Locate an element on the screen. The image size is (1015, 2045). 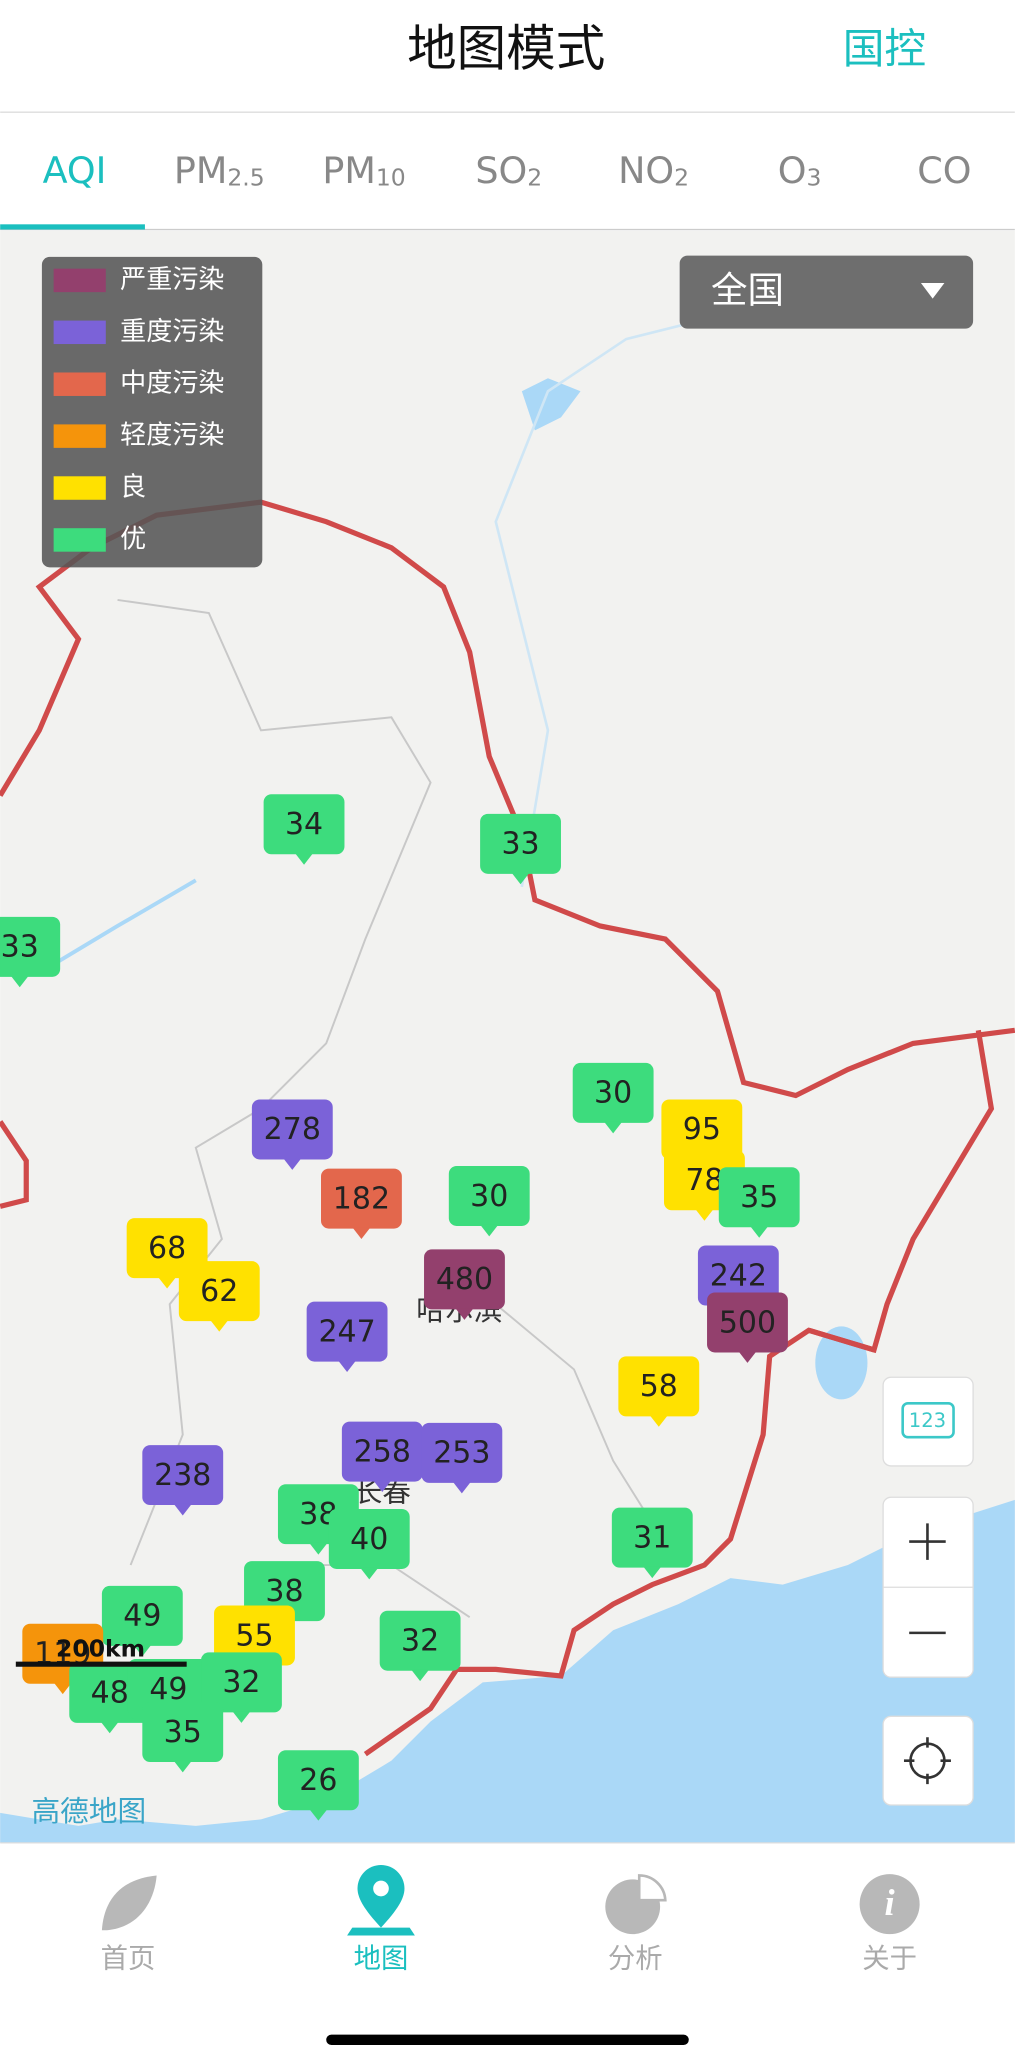
aqi-marker: 58 is located at coordinates (659, 1391).